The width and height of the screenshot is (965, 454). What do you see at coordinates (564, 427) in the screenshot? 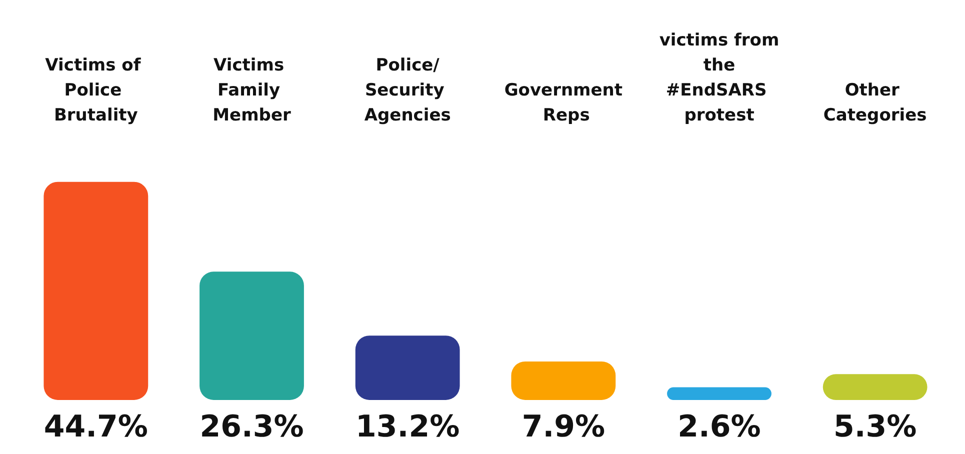
I see `data-label: 7.9%` at bounding box center [564, 427].